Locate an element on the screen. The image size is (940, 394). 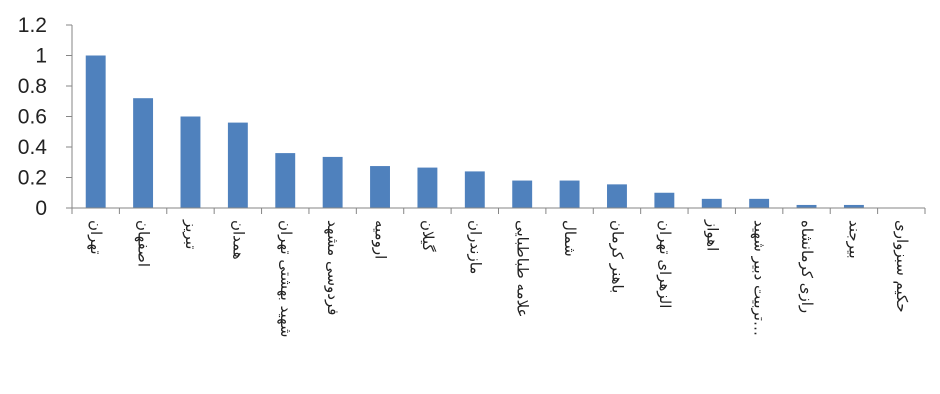
x-category-label: شهید بهشتی تهران is located at coordinates (286, 278).